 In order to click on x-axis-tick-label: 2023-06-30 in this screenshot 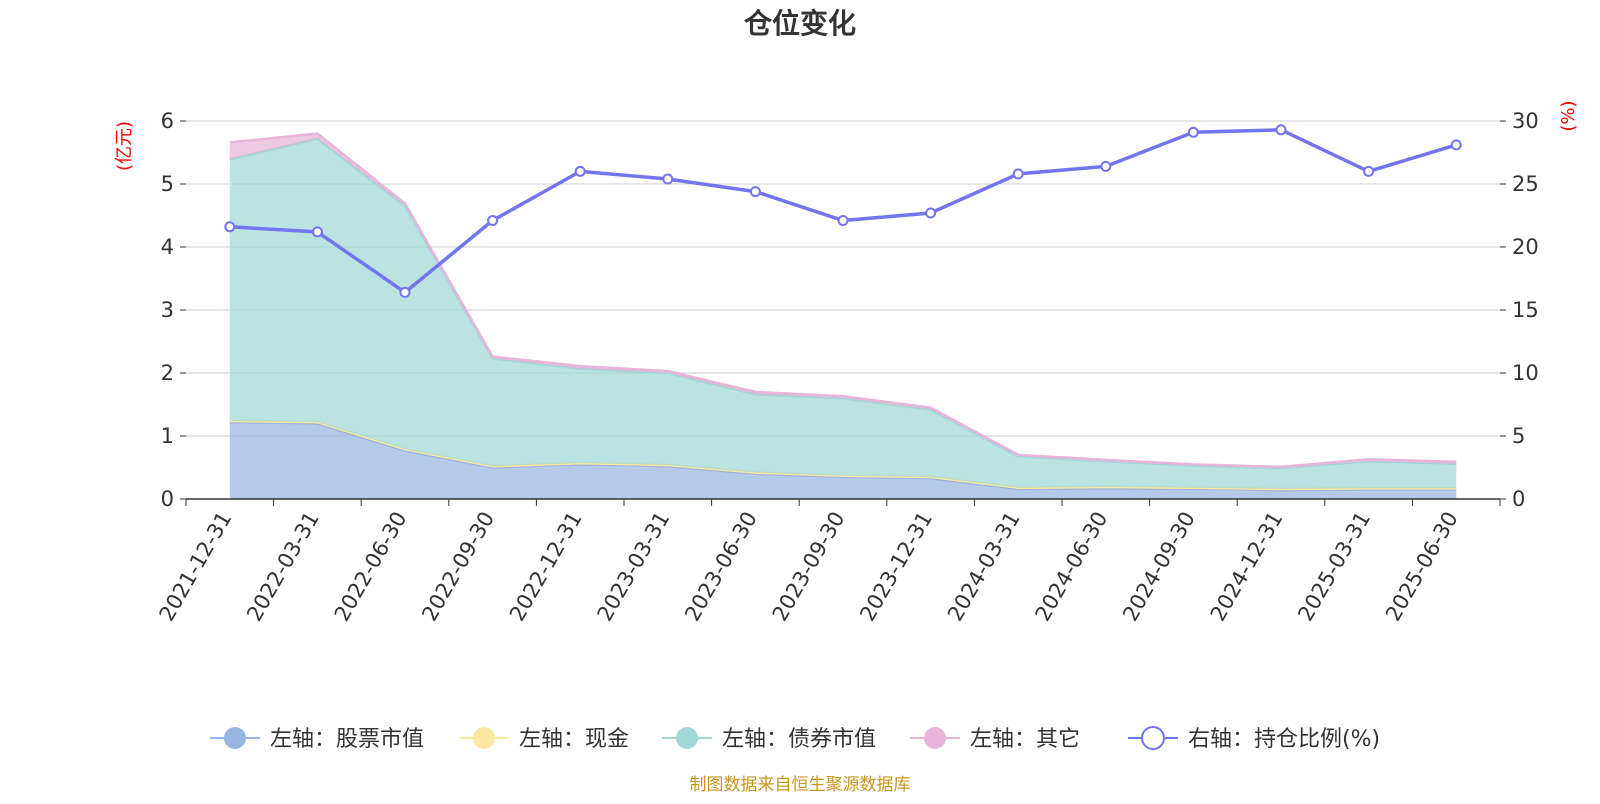, I will do `click(721, 567)`.